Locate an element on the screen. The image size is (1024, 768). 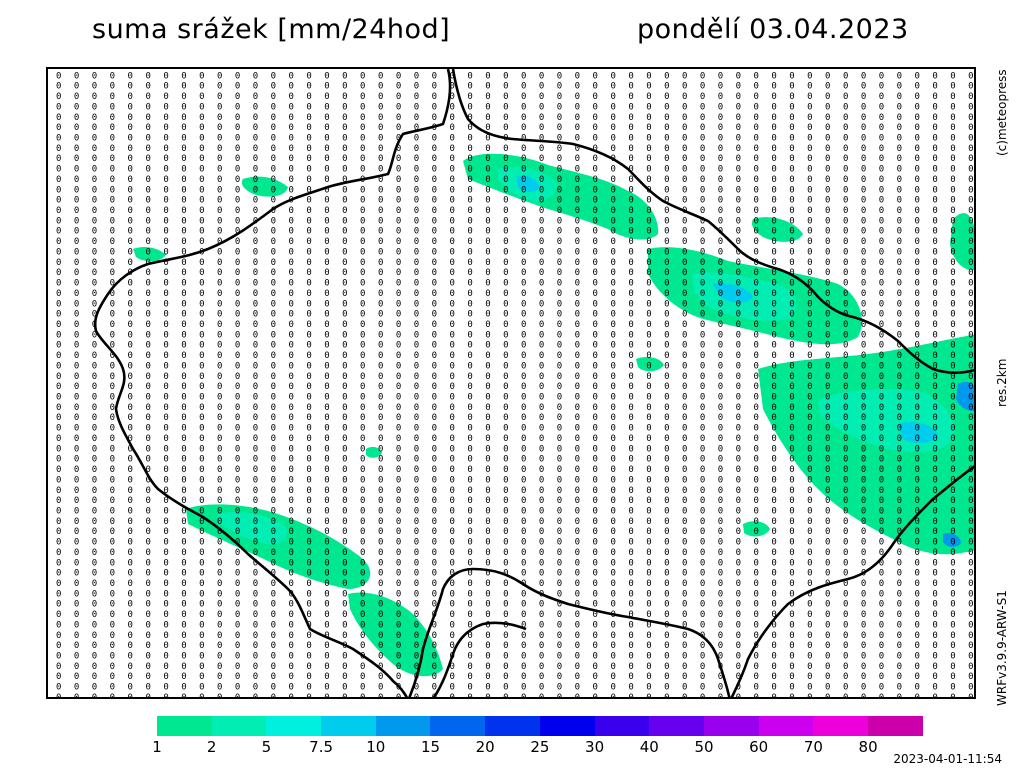
precip-area-east-top is located at coordinates (962, 242).